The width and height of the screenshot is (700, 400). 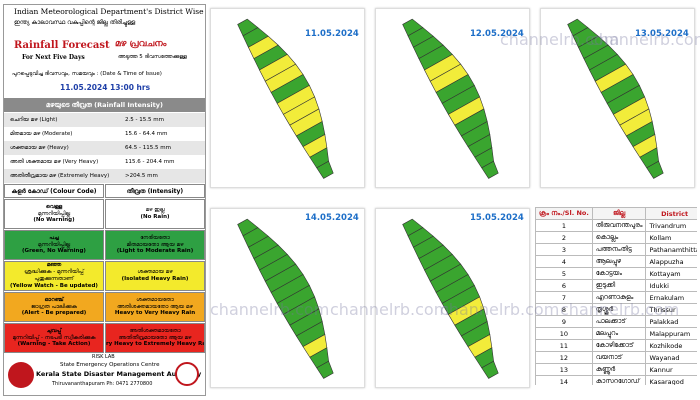 What do you see at coordinates (671, 333) in the screenshot?
I see `table-cell: Malappuram` at bounding box center [671, 333].